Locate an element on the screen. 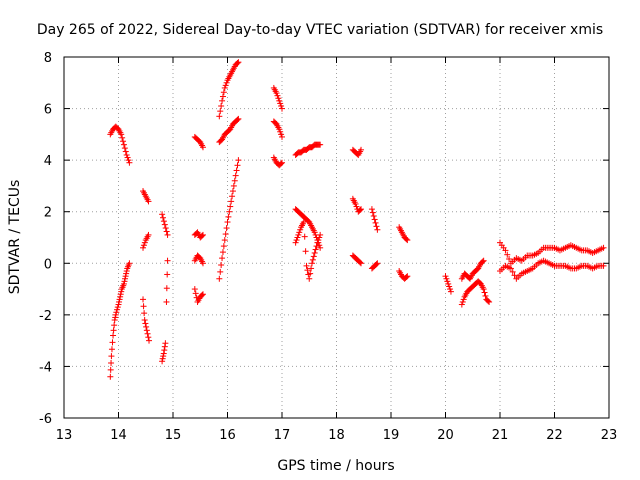  x-tick-label: 19 is located at coordinates (391, 435).